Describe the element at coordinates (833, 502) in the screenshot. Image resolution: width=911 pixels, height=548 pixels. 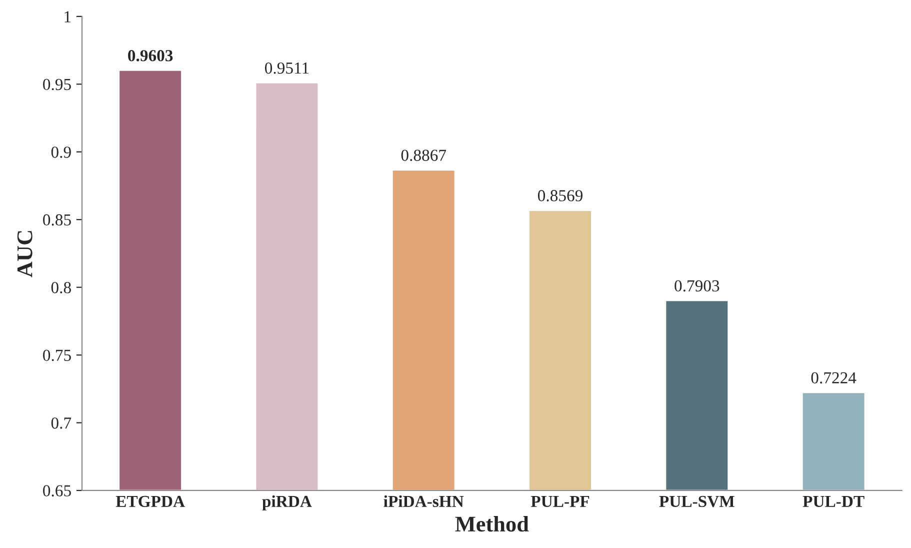
I see `x-tick-label: PUL-DT` at that location.